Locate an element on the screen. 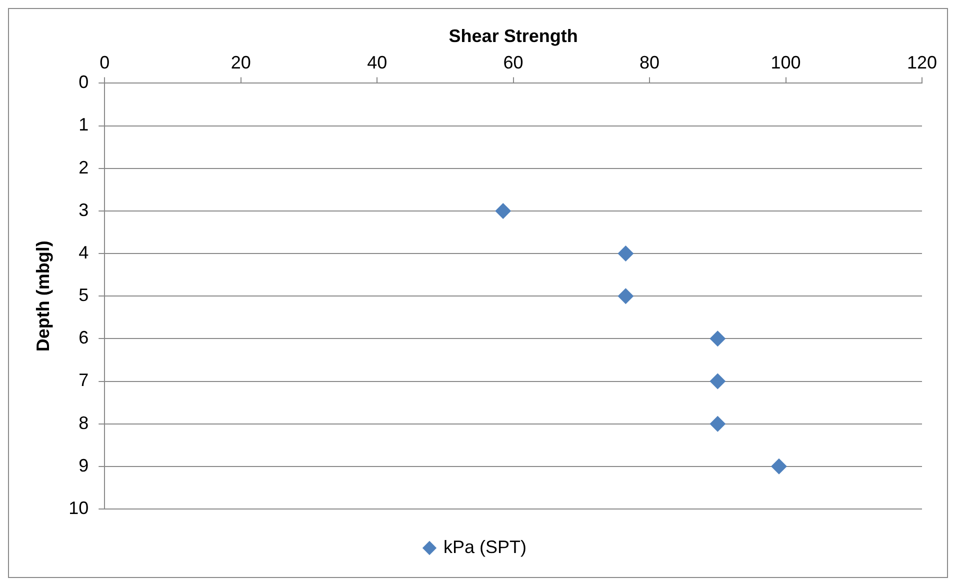 The height and width of the screenshot is (581, 958). y-tick-label: 2 is located at coordinates (83, 167).